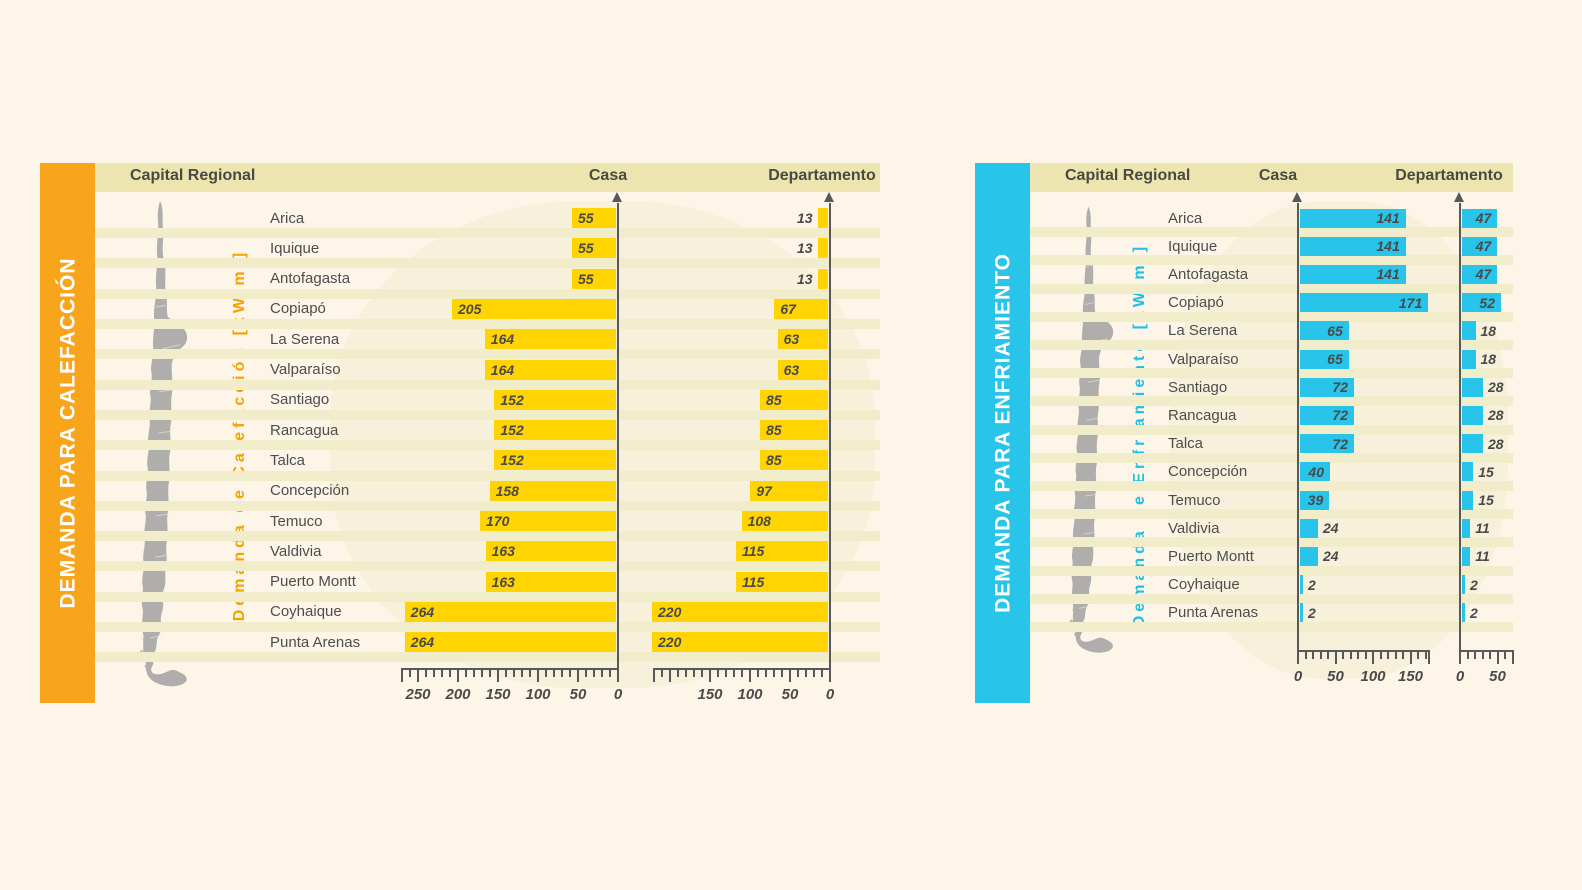 The image size is (1582, 890). I want to click on value-label: 65, so click(1335, 359).